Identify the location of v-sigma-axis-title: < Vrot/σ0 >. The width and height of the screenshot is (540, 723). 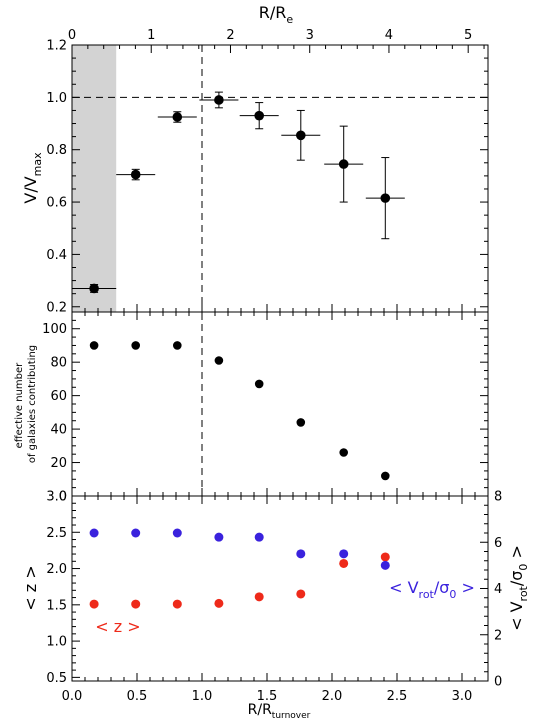
(518, 588).